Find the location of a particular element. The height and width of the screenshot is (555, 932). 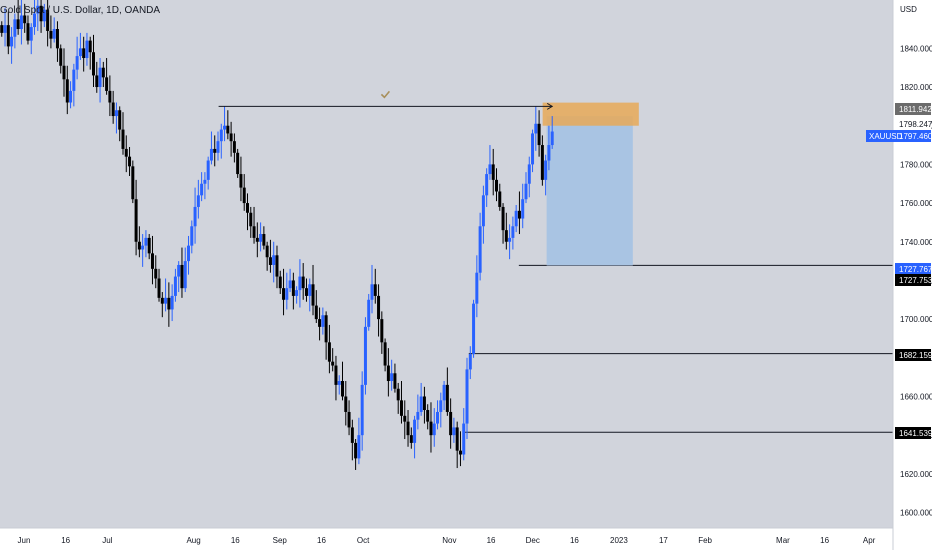

time-tick-label: Mar is located at coordinates (783, 540).